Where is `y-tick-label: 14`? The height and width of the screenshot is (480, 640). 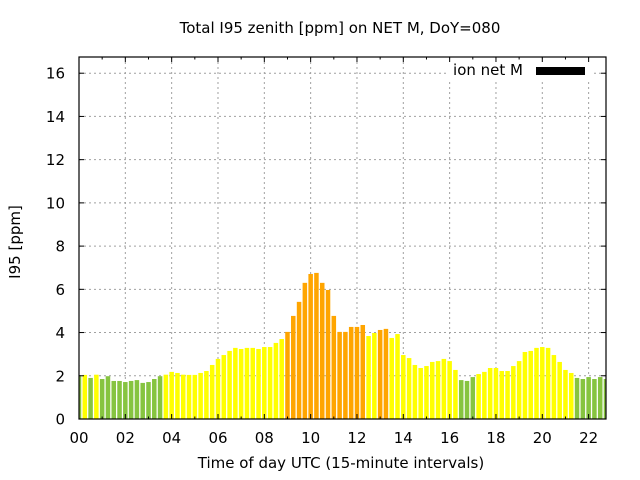 y-tick-label: 14 is located at coordinates (55, 117).